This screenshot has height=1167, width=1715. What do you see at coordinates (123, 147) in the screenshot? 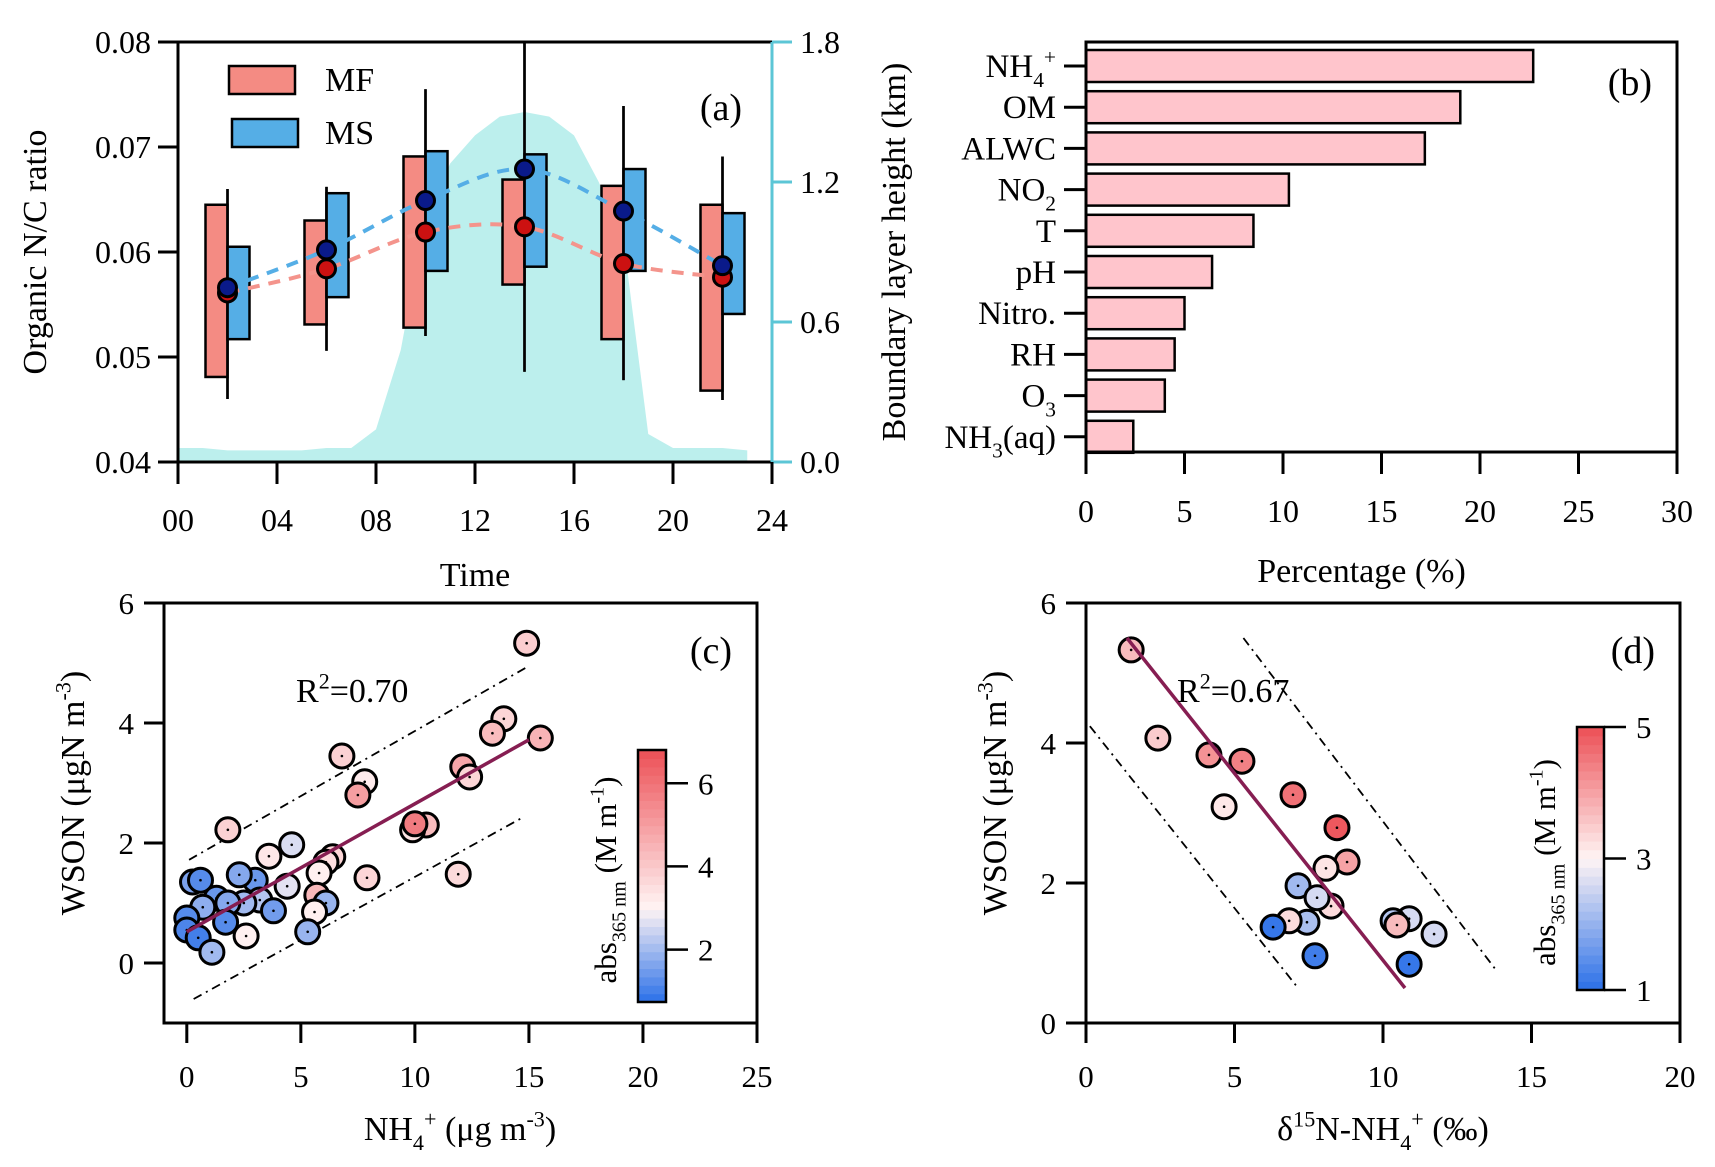
I see `y-tick-label: 0.07` at bounding box center [123, 147].